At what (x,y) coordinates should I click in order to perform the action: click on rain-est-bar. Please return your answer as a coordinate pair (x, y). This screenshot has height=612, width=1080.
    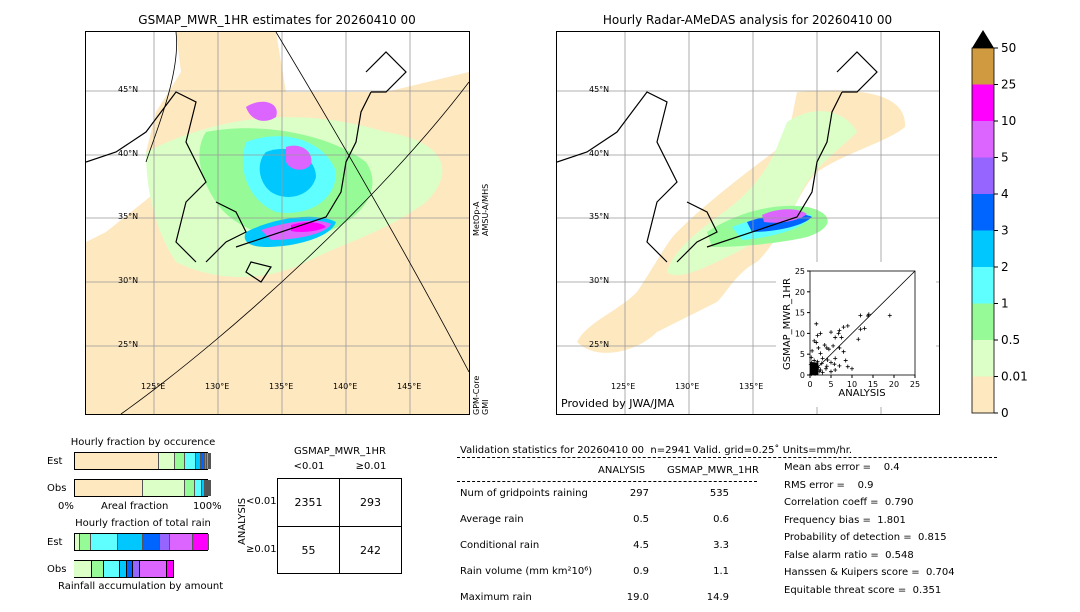
    Looking at the image, I should click on (141, 542).